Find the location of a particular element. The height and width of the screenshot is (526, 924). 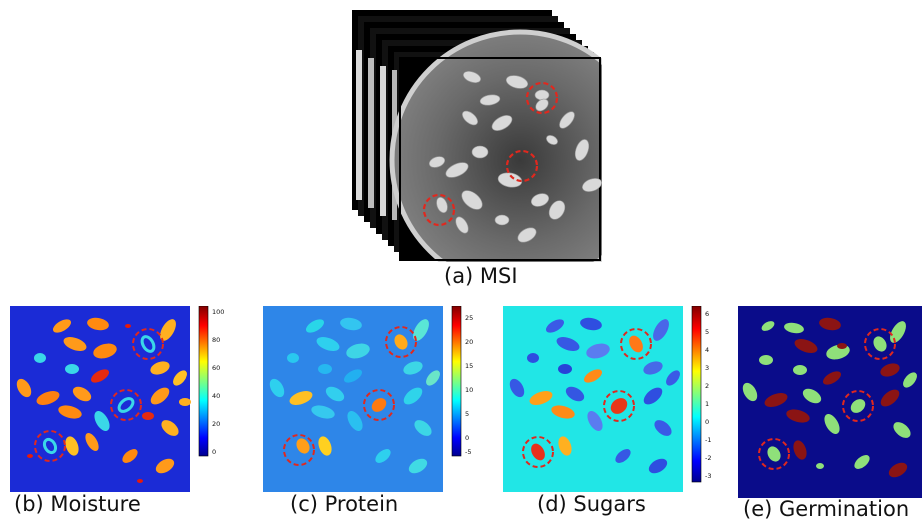

moisture-map: 100 80 60 40 20 0 is located at coordinates (117, 399).